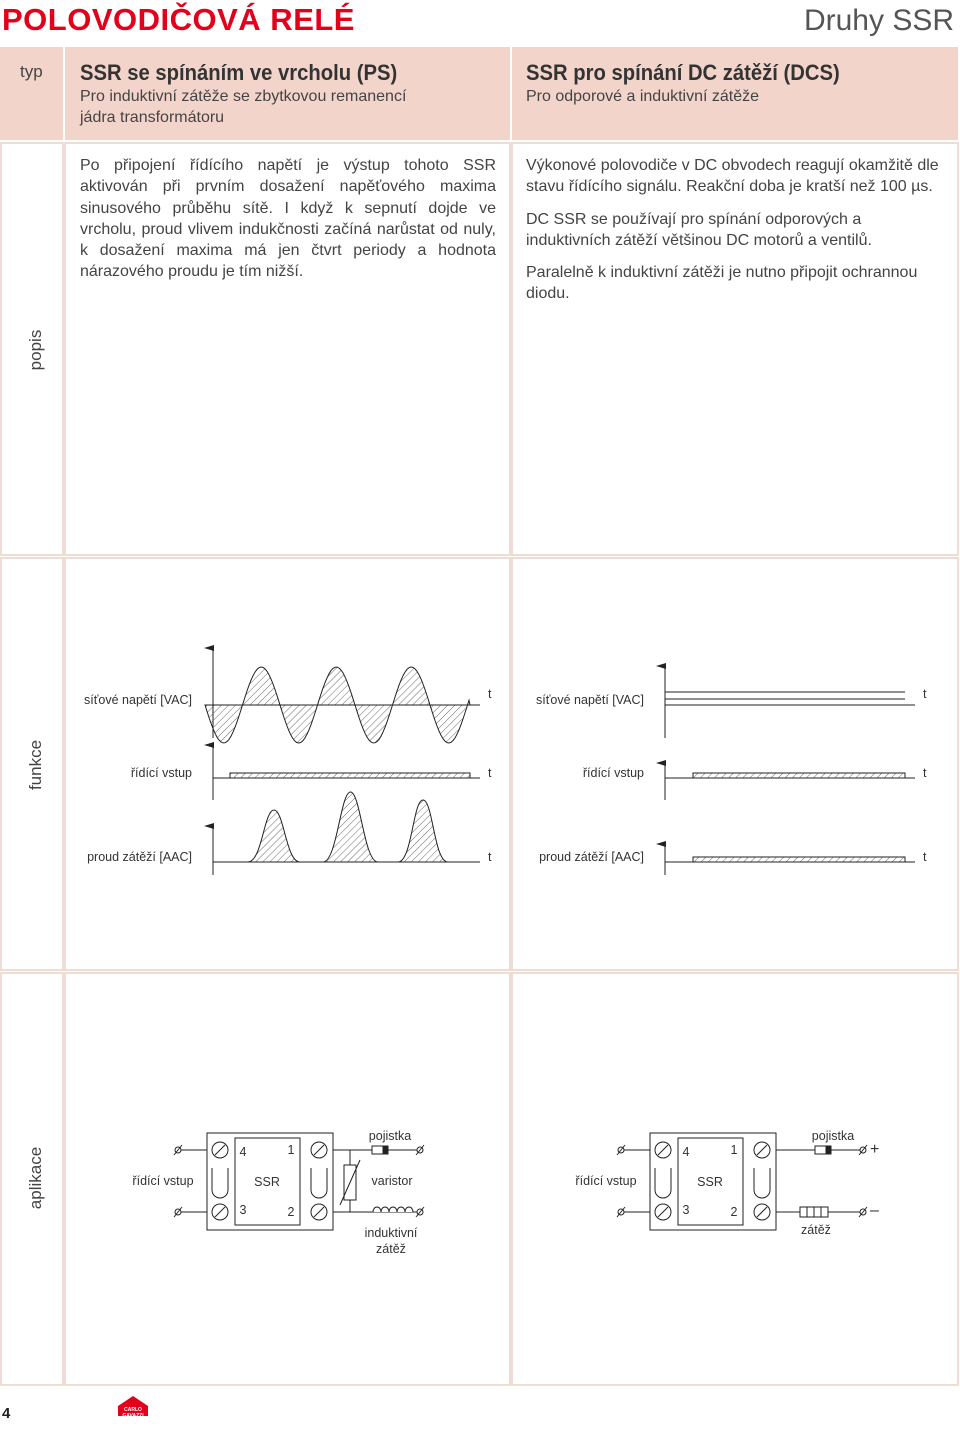  I want to click on terminal-number: 1, so click(734, 1150).